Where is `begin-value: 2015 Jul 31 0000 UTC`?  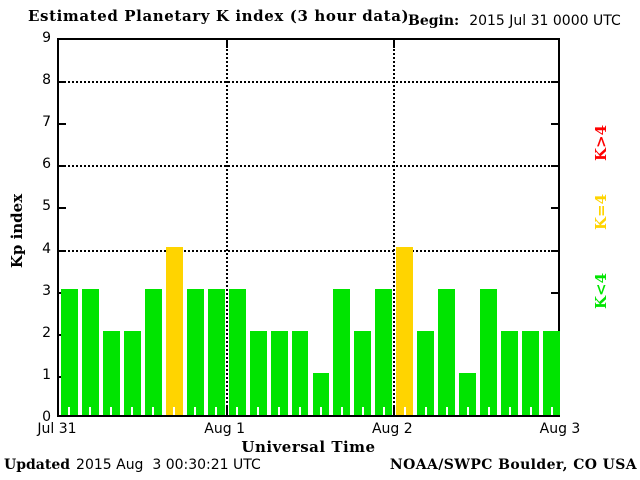 begin-value: 2015 Jul 31 0000 UTC is located at coordinates (545, 21).